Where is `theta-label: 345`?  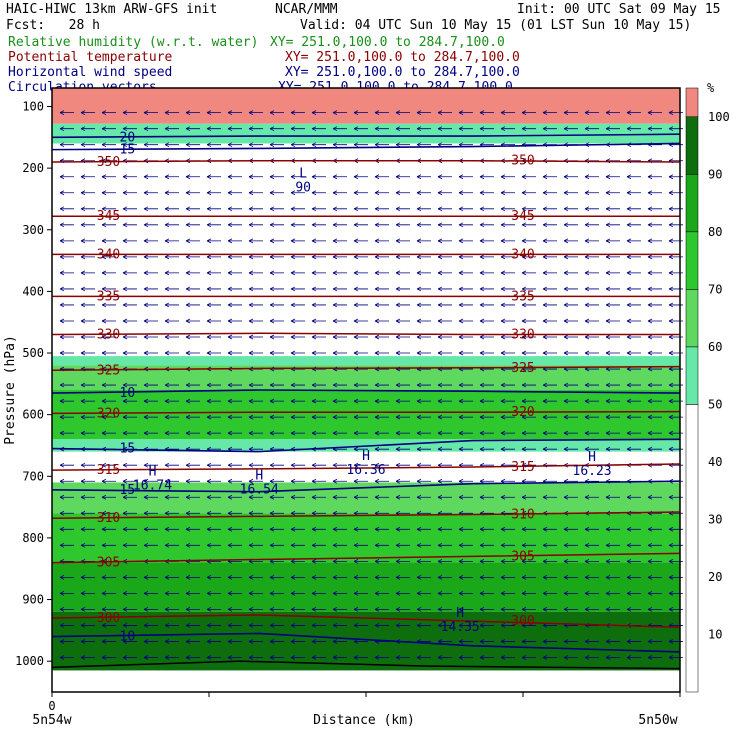 theta-label: 345 is located at coordinates (522, 216).